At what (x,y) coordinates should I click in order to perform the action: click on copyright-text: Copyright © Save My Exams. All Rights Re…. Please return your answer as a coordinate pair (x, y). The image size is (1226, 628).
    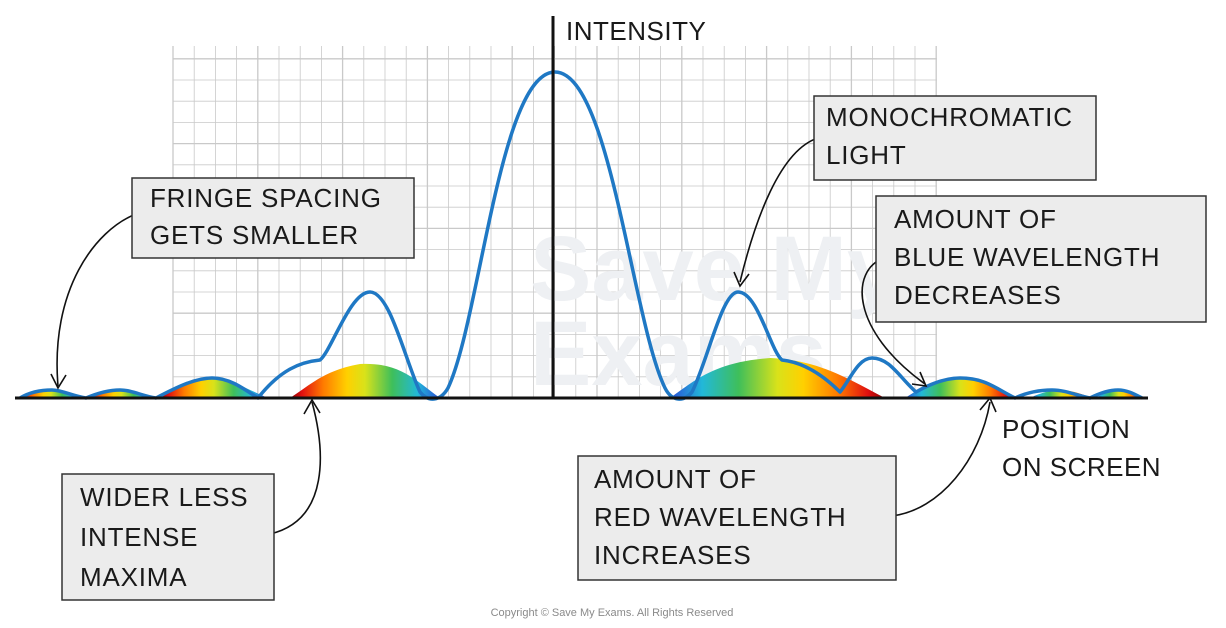
    Looking at the image, I should click on (612, 613).